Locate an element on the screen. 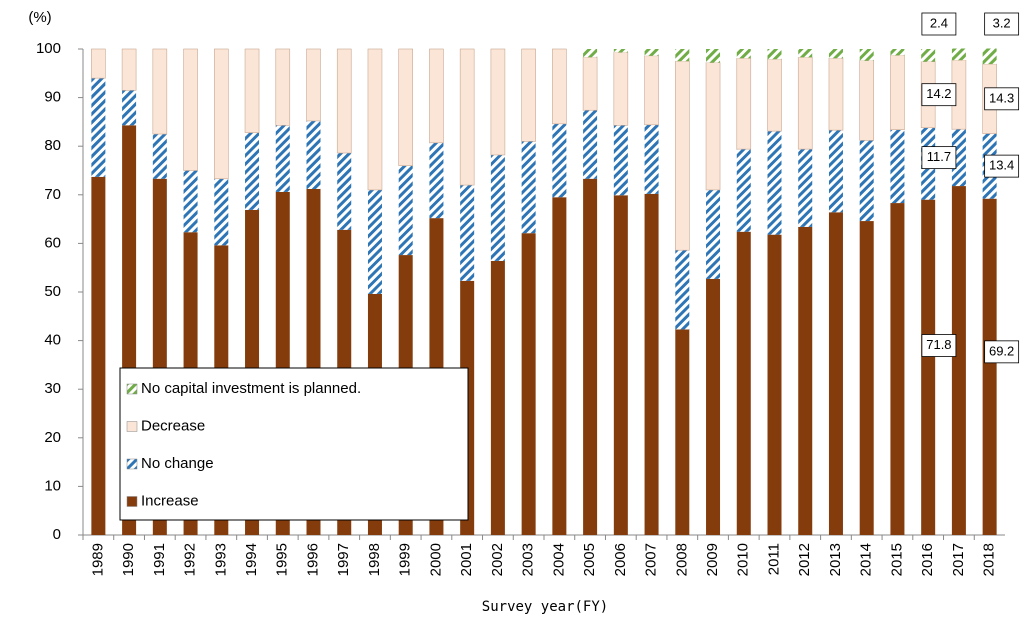 Image resolution: width=1022 pixels, height=621 pixels. x-tick-label: 2016 is located at coordinates (927, 559).